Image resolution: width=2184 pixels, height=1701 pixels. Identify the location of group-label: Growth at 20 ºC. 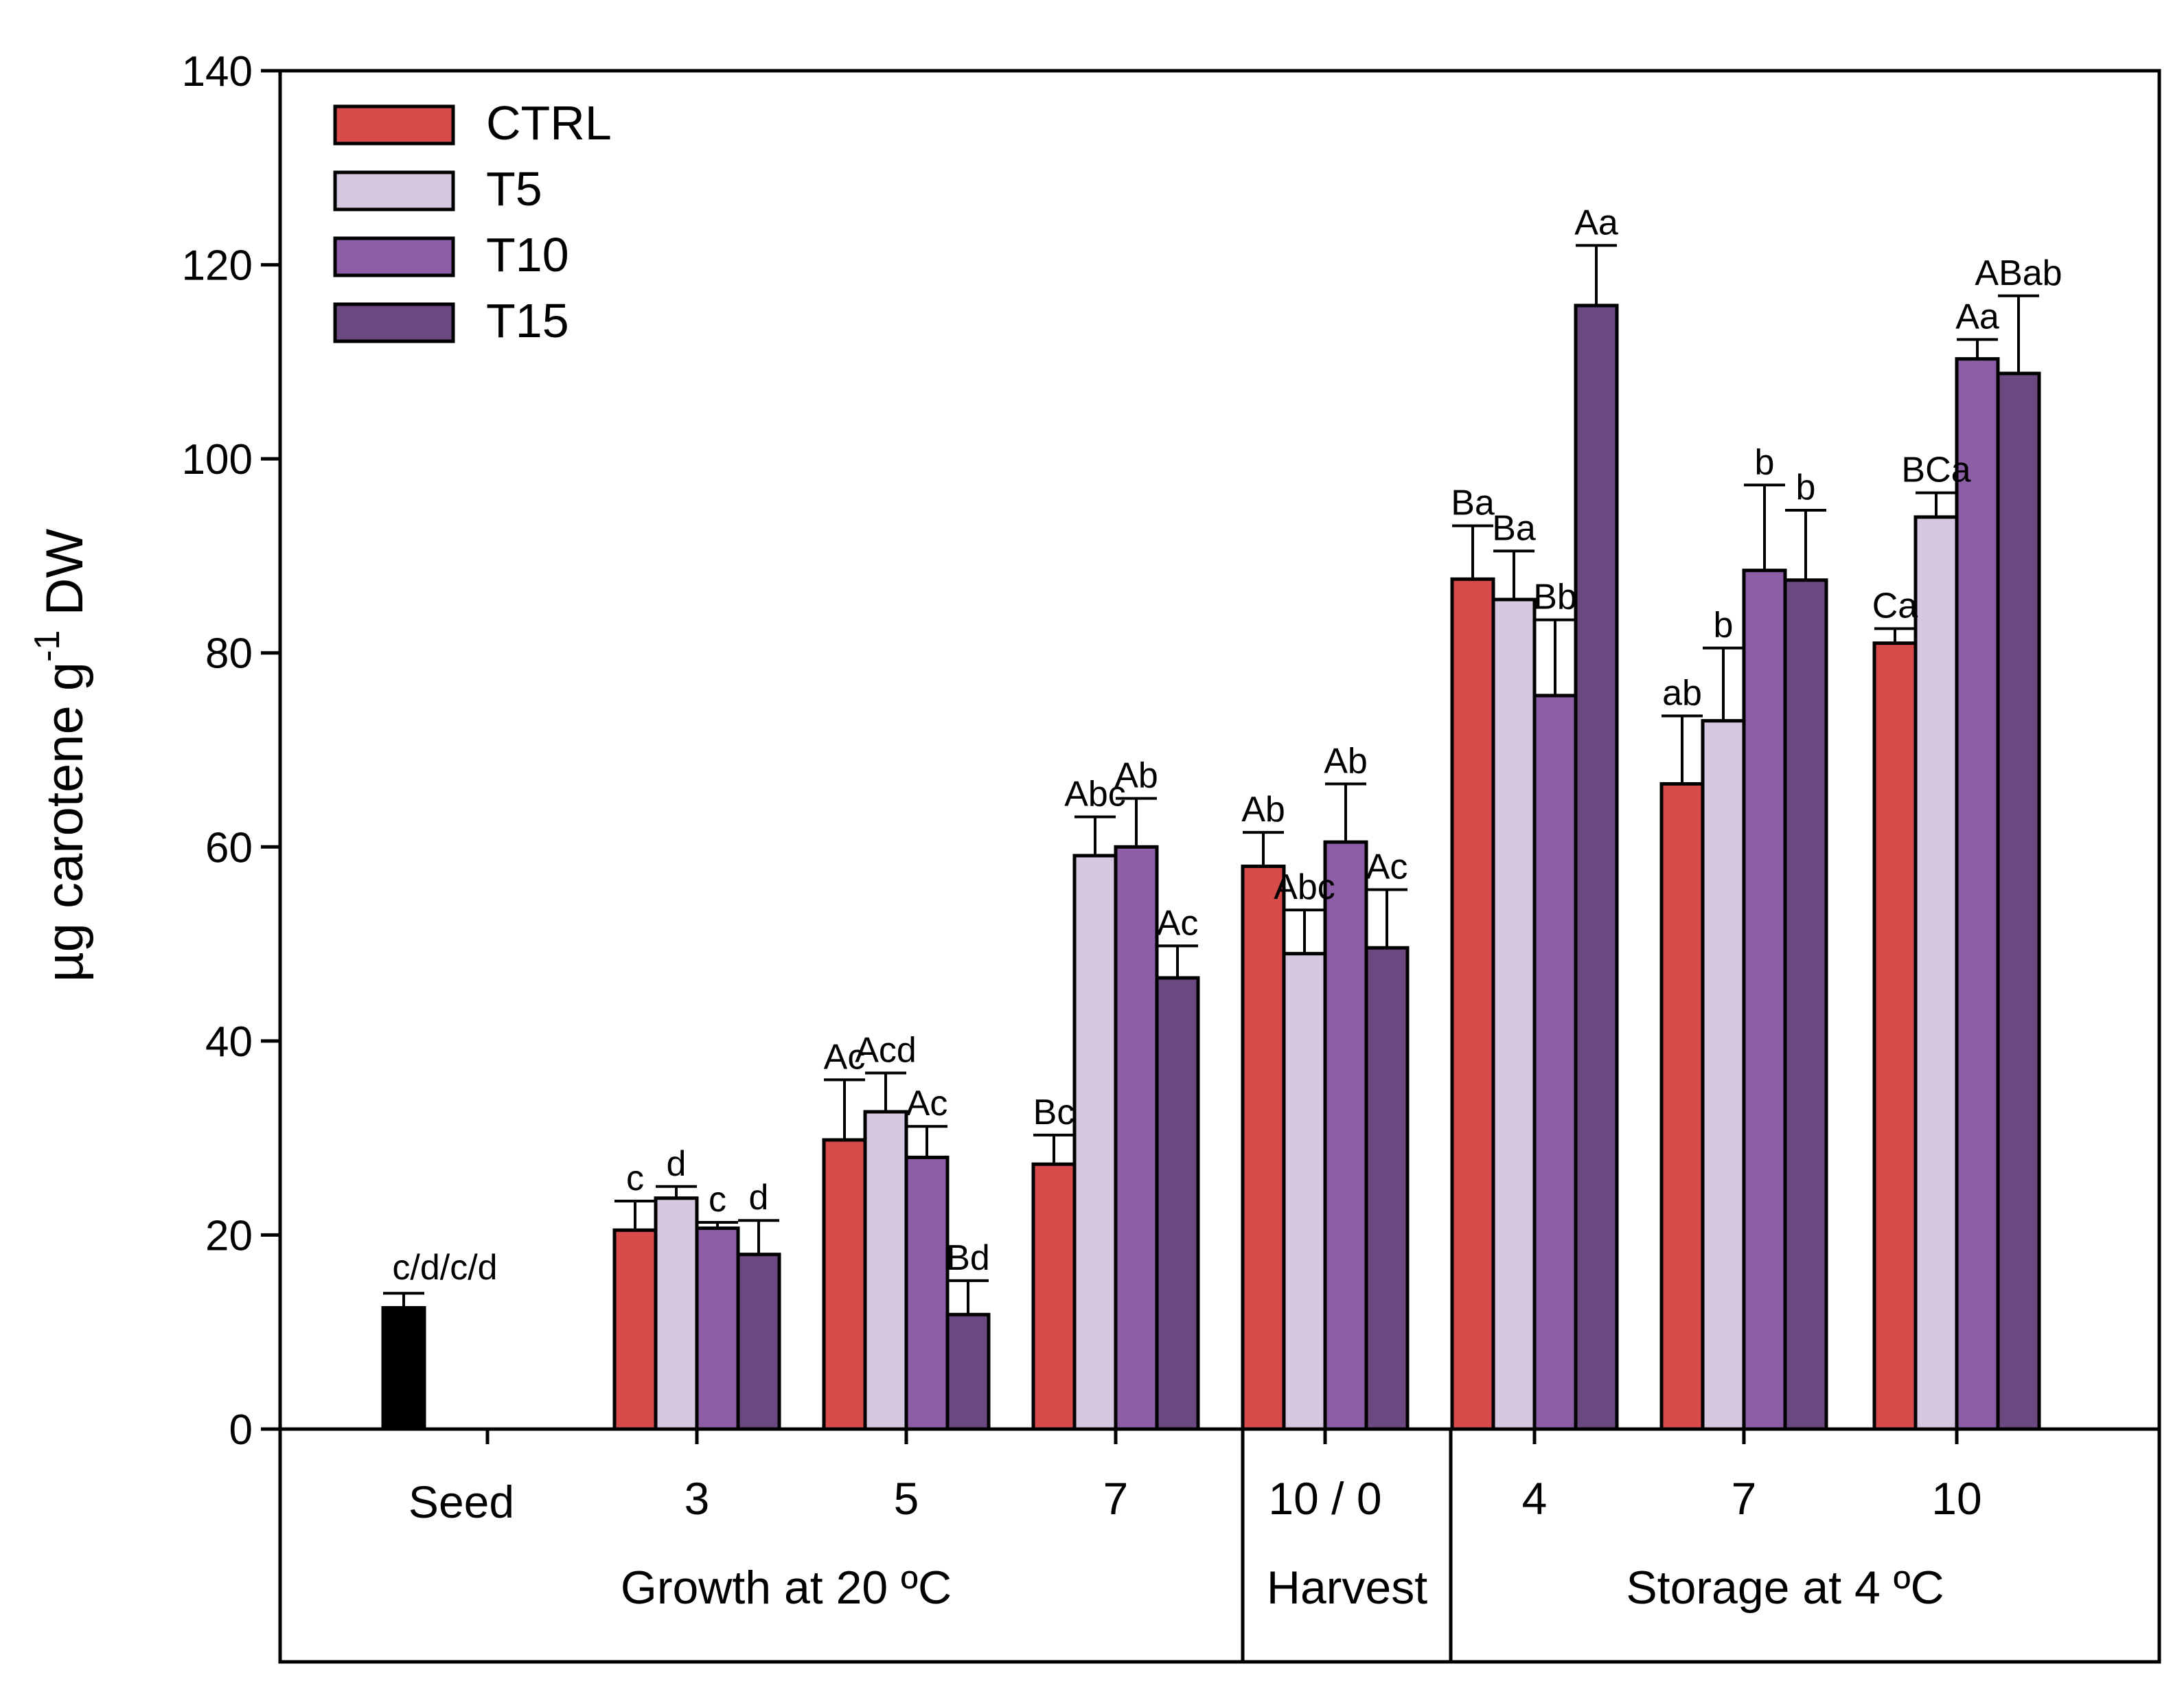
(786, 1588).